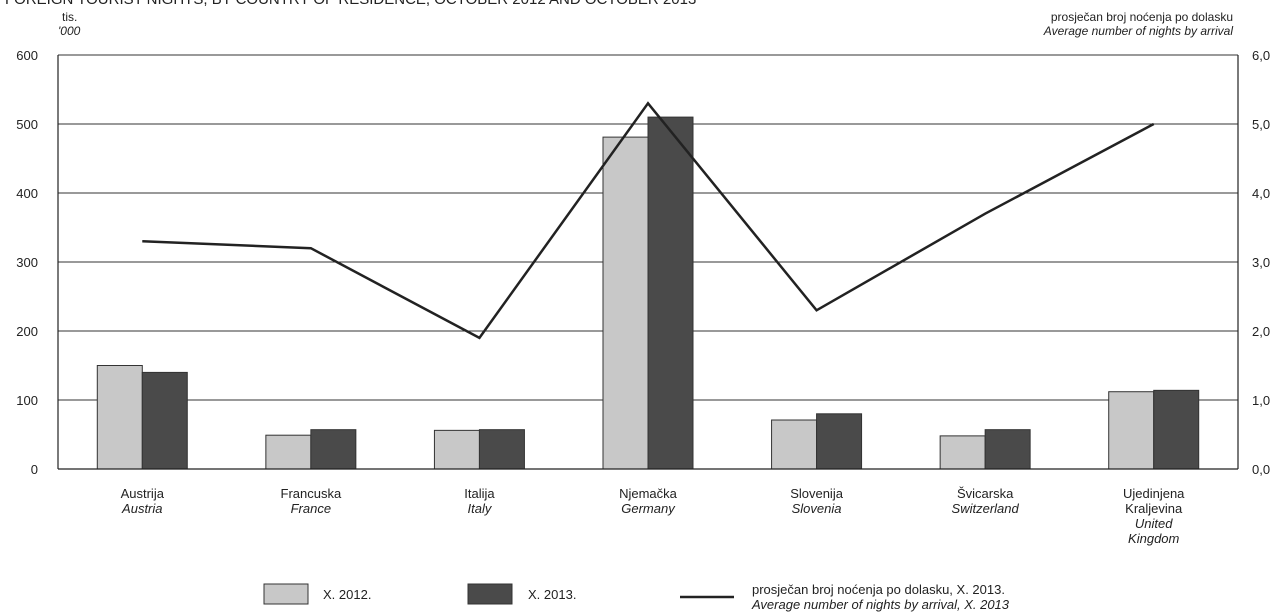 This screenshot has height=612, width=1278. What do you see at coordinates (311, 501) in the screenshot?
I see `category-label: Francuska France` at bounding box center [311, 501].